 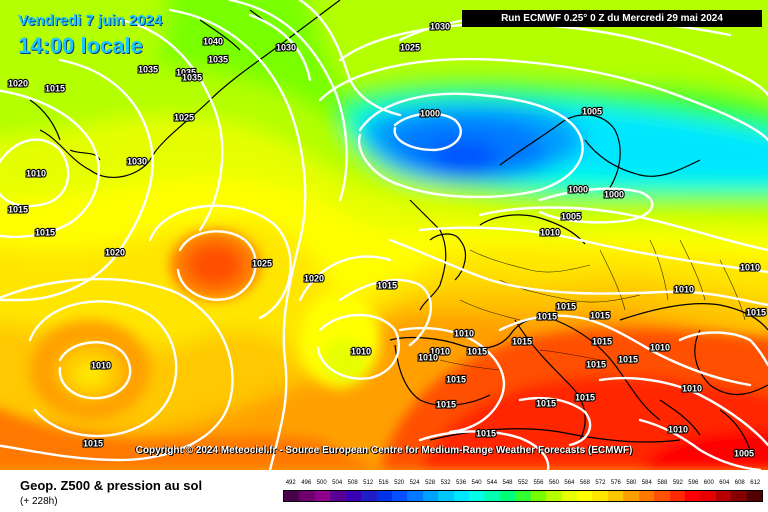 What do you see at coordinates (337, 483) in the screenshot?
I see `color-scale-label: 504` at bounding box center [337, 483].